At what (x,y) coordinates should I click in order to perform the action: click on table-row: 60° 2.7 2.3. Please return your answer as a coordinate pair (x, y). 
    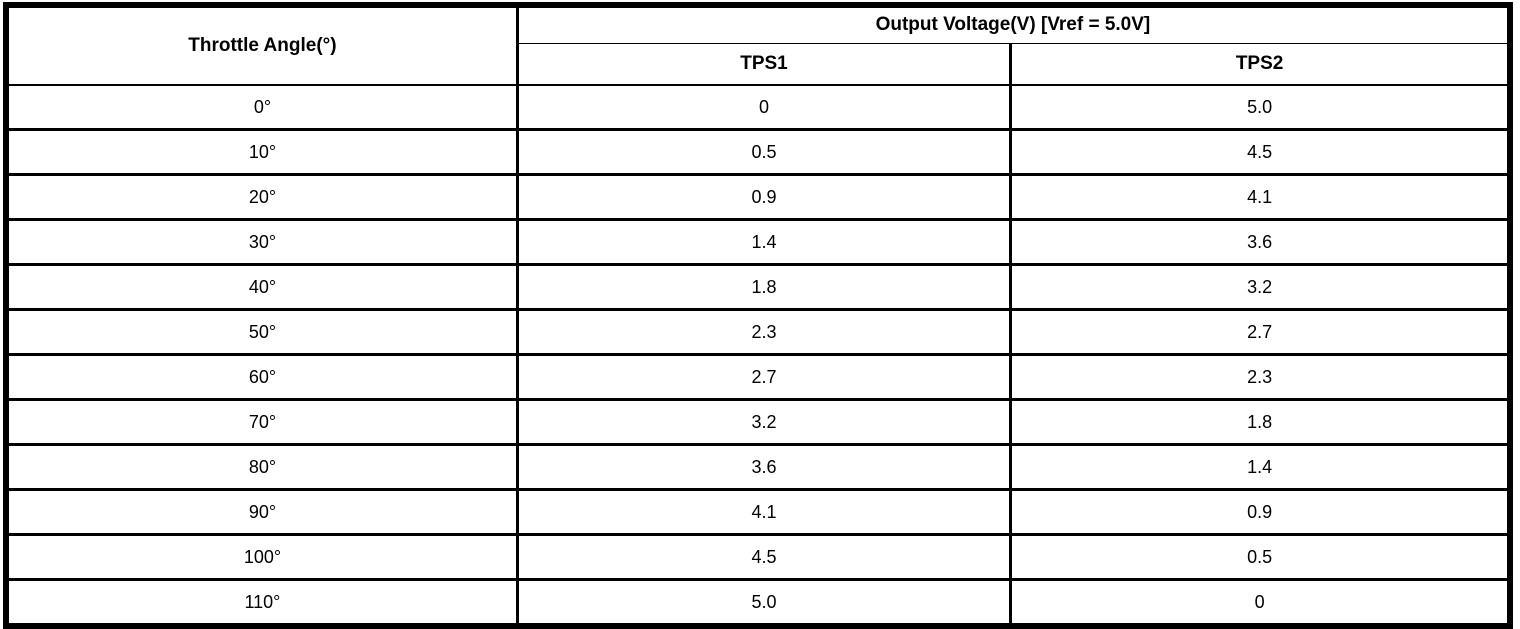
    Looking at the image, I should click on (758, 377).